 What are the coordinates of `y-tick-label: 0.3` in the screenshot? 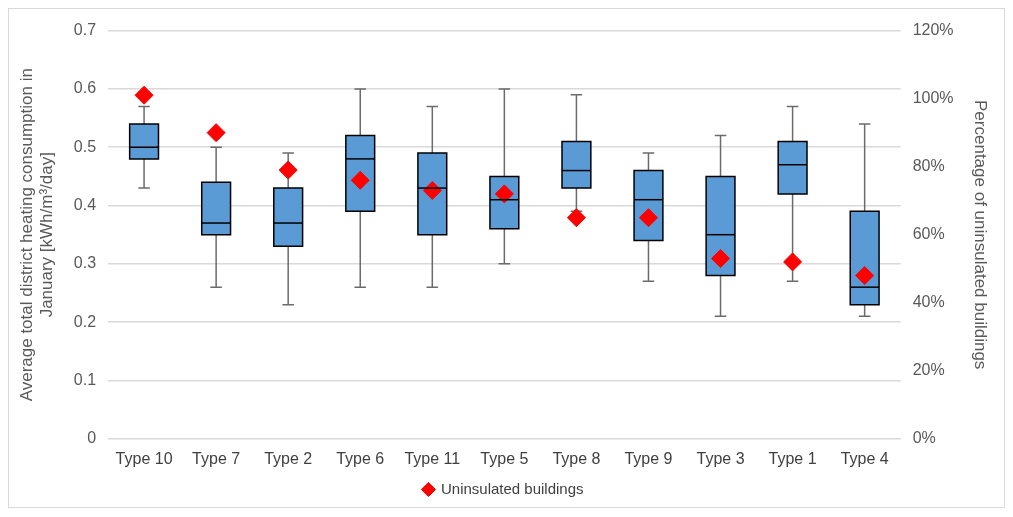 It's located at (85, 263).